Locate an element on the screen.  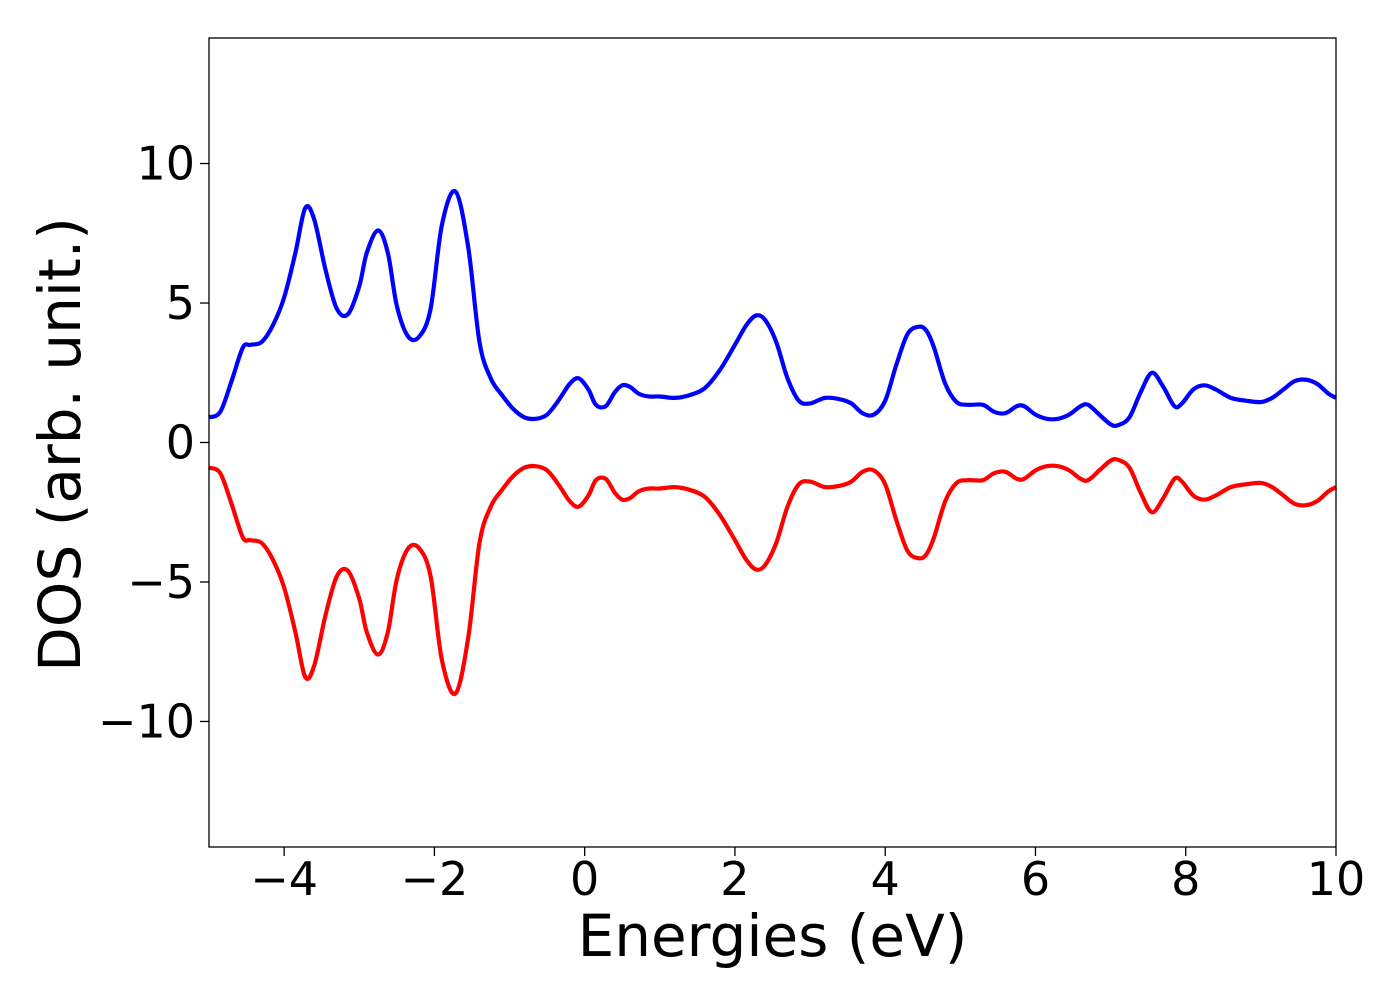
x-tick-label: −4 is located at coordinates (284, 879).